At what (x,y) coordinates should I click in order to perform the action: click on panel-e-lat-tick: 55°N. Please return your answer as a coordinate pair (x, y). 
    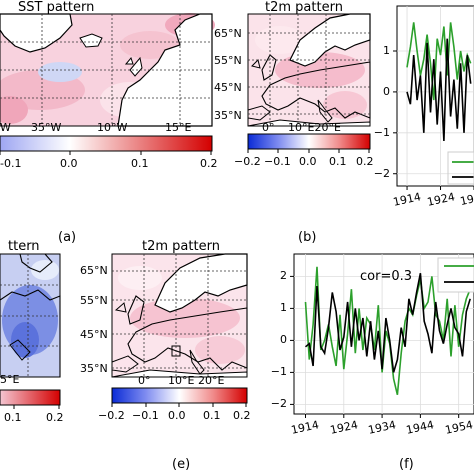
    Looking at the image, I should click on (94, 300).